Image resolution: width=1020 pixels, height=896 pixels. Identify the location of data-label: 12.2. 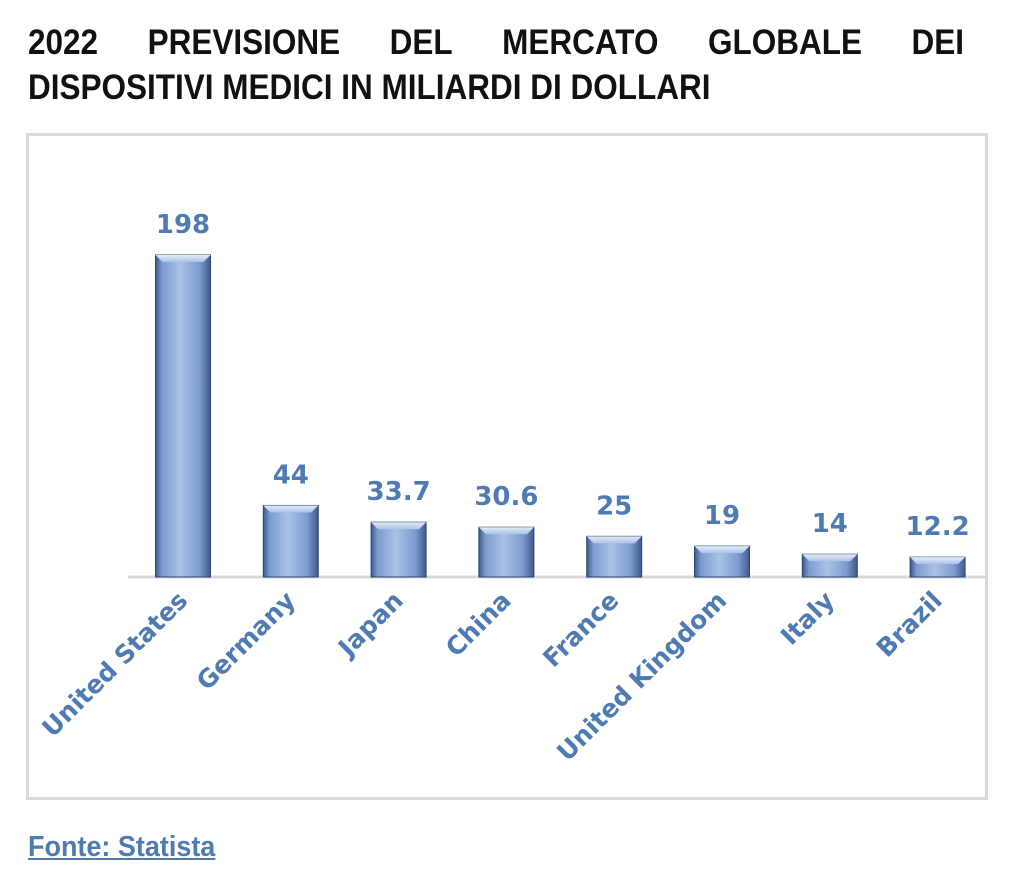
(938, 527).